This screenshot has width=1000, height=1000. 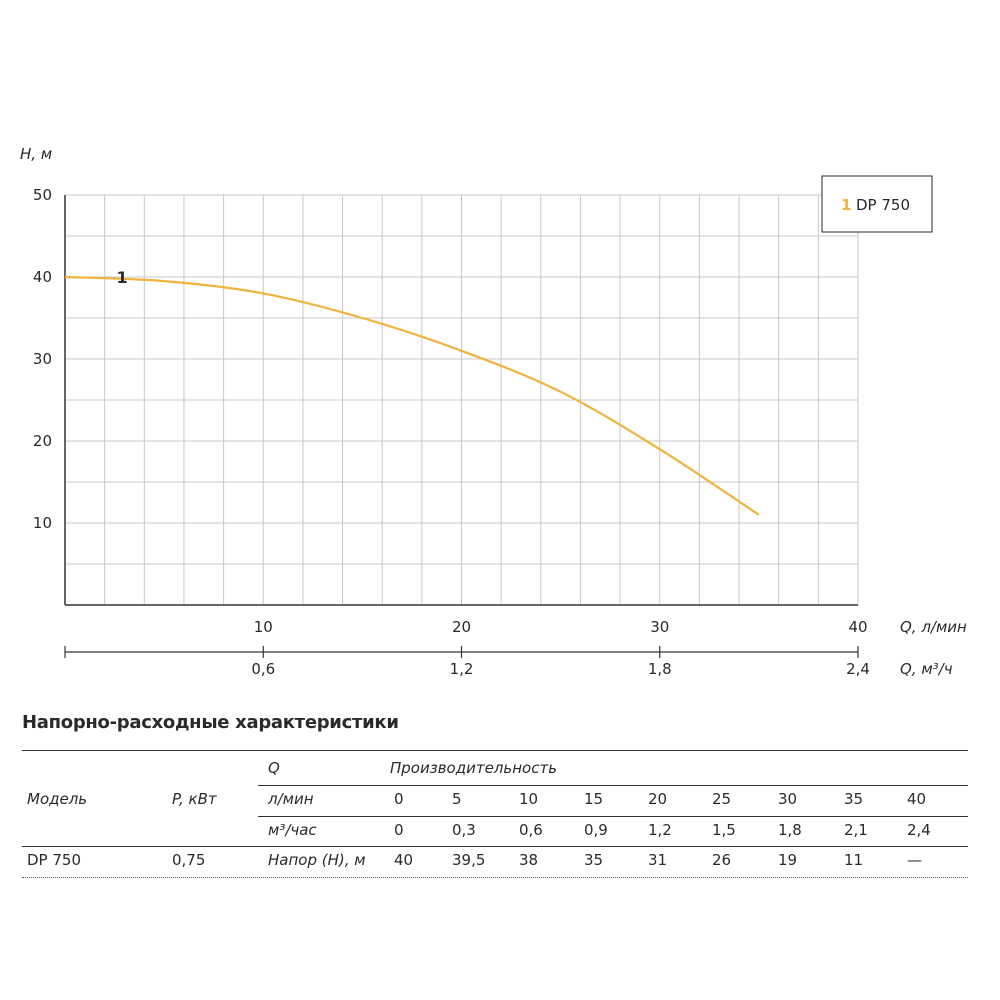 I want to click on y-tick-label: 20, so click(x=42, y=441).